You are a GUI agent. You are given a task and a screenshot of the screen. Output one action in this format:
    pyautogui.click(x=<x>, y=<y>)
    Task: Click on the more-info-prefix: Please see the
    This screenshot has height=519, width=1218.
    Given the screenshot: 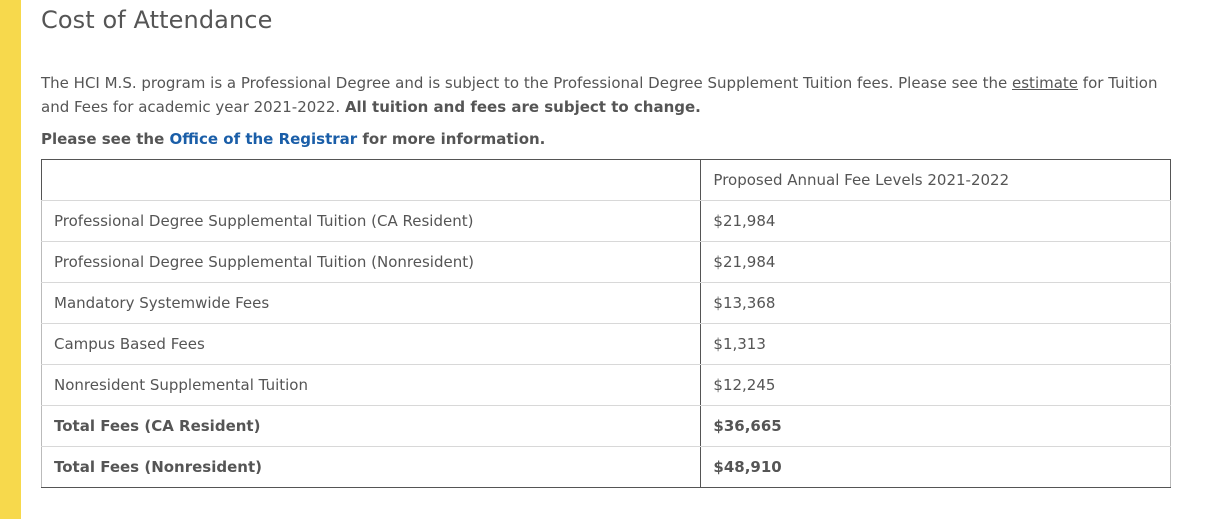 What is the action you would take?
    pyautogui.click(x=105, y=139)
    